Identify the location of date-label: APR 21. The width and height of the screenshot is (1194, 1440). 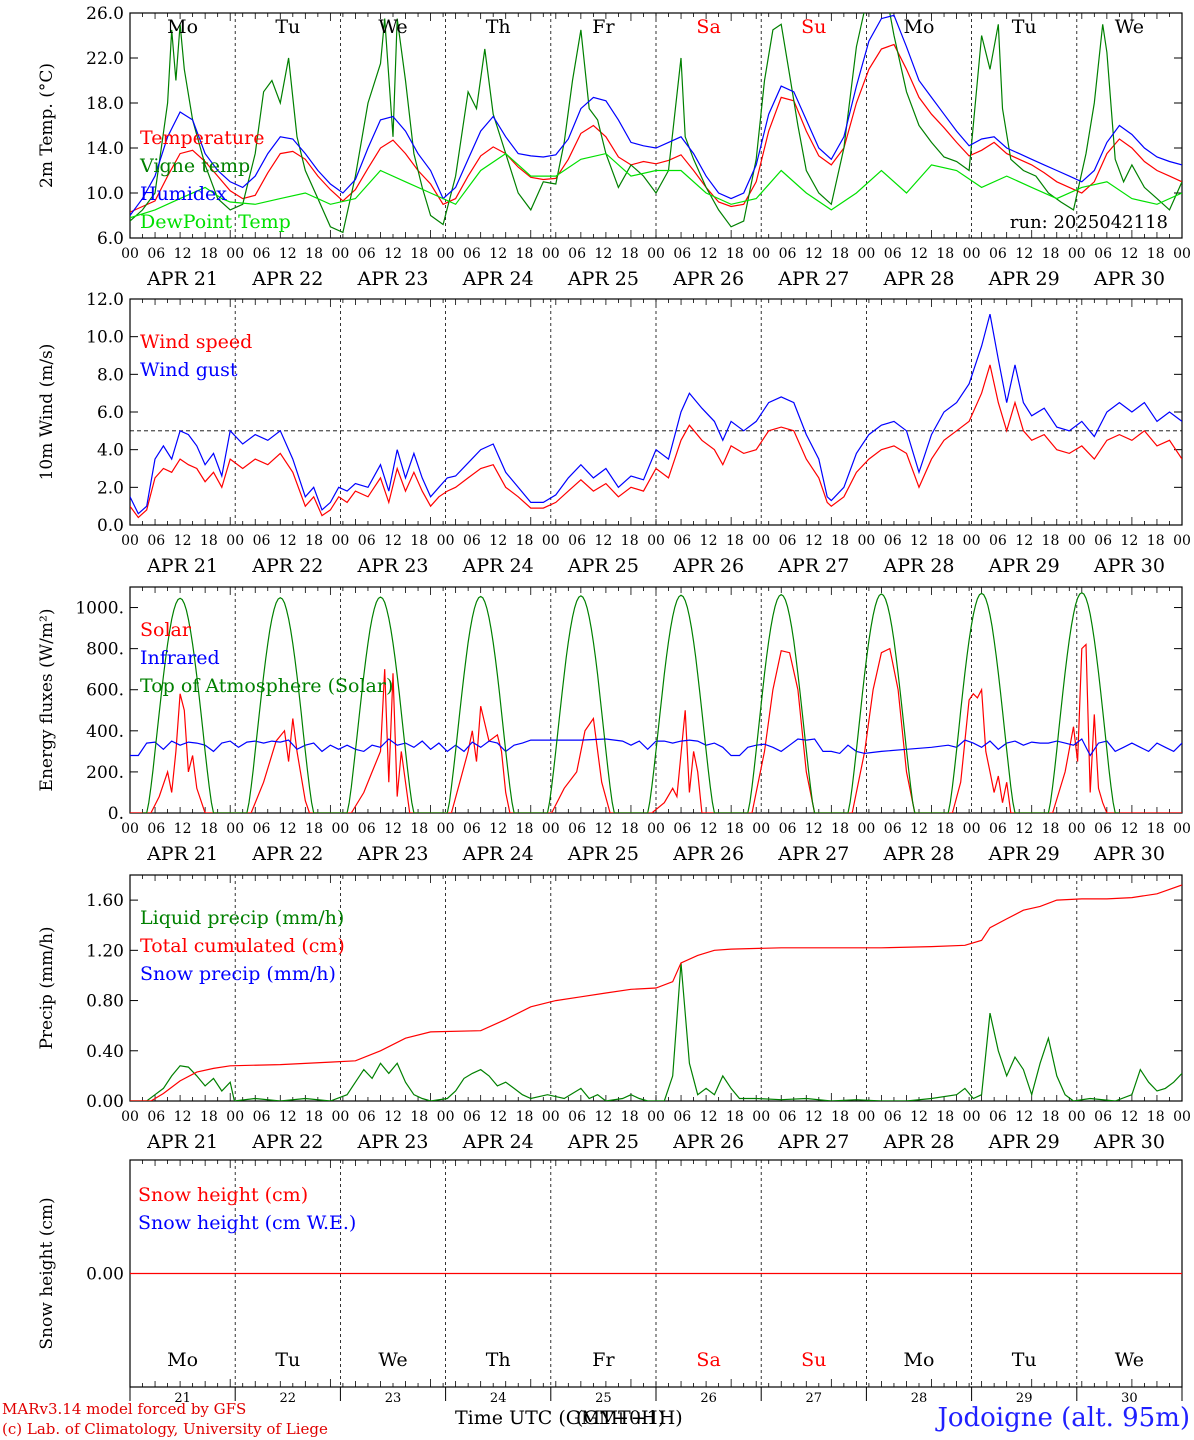
(182, 1142).